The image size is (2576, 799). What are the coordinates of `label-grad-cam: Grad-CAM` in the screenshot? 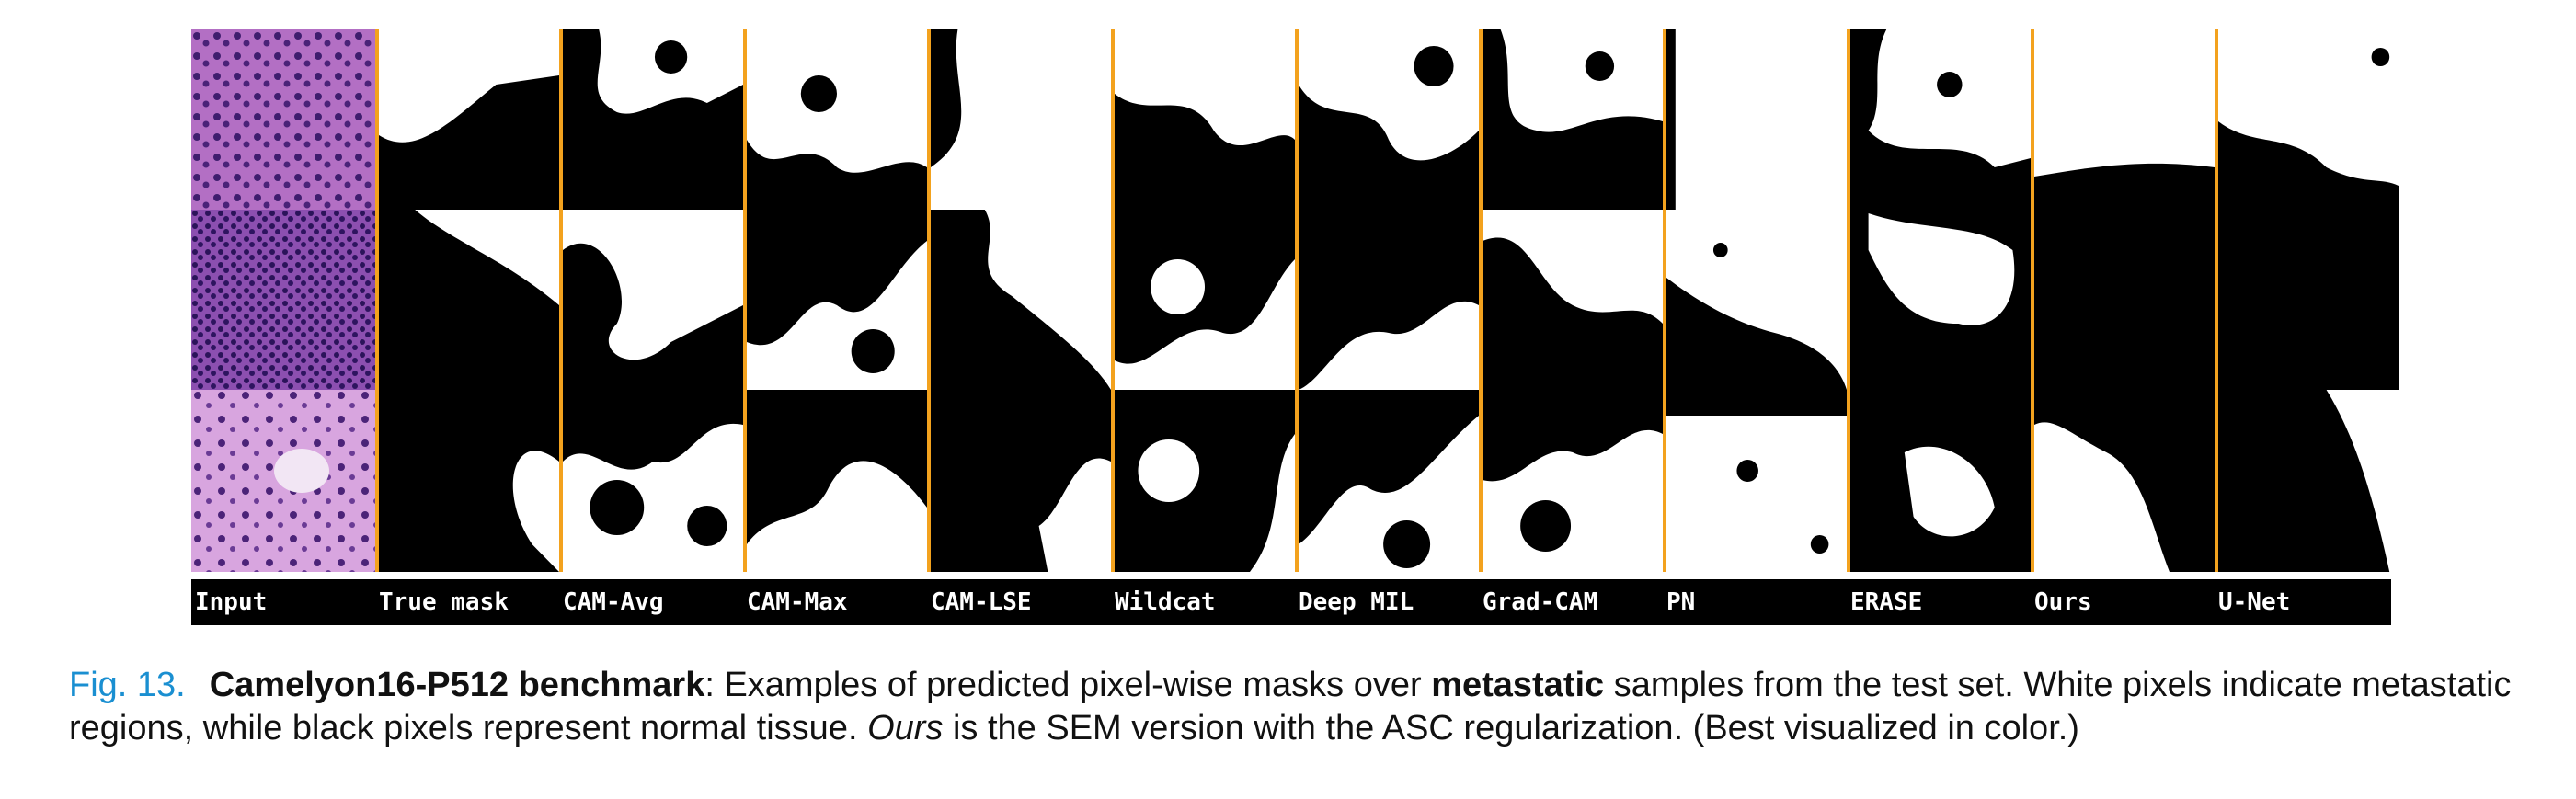 It's located at (1540, 602).